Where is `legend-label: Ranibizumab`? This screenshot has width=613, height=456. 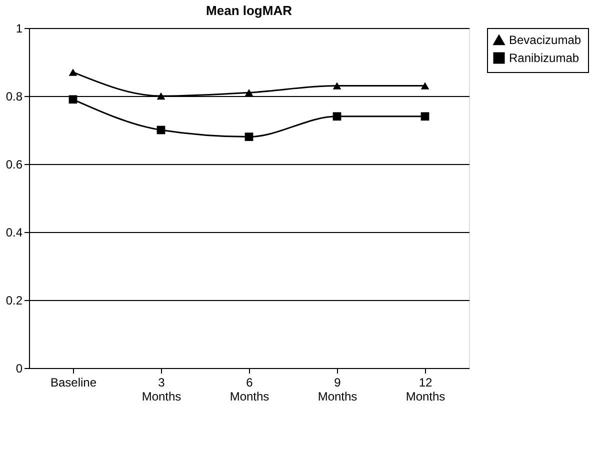 legend-label: Ranibizumab is located at coordinates (544, 58).